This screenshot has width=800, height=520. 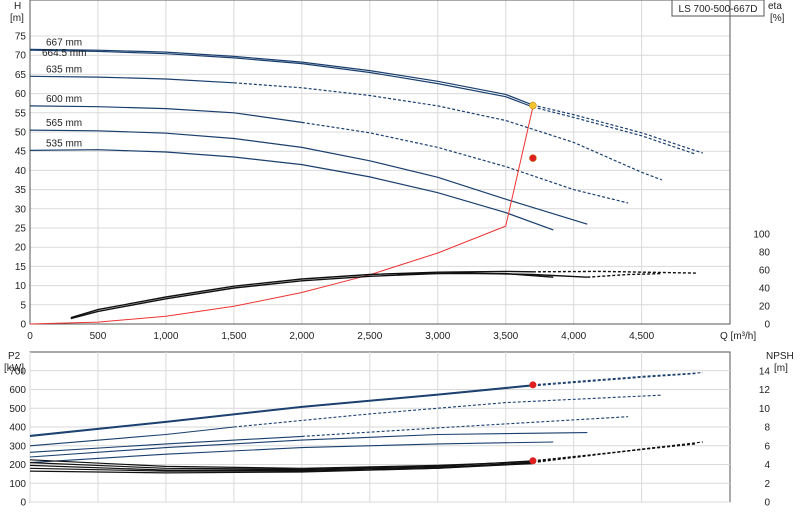 What do you see at coordinates (765, 371) in the screenshot?
I see `npsh-tick-label: 14` at bounding box center [765, 371].